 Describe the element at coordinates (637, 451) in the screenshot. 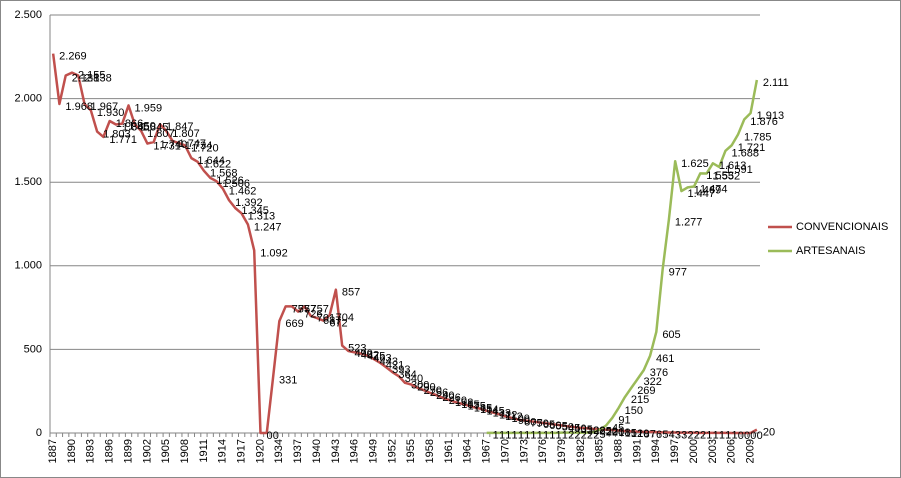

I see `x-tick-label: 1991` at that location.